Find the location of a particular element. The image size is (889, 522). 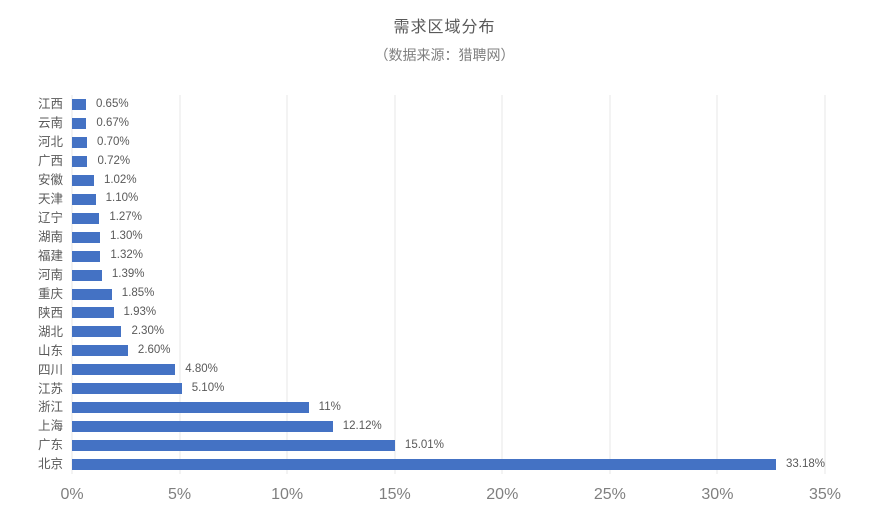

gridline-25% is located at coordinates (610, 284).